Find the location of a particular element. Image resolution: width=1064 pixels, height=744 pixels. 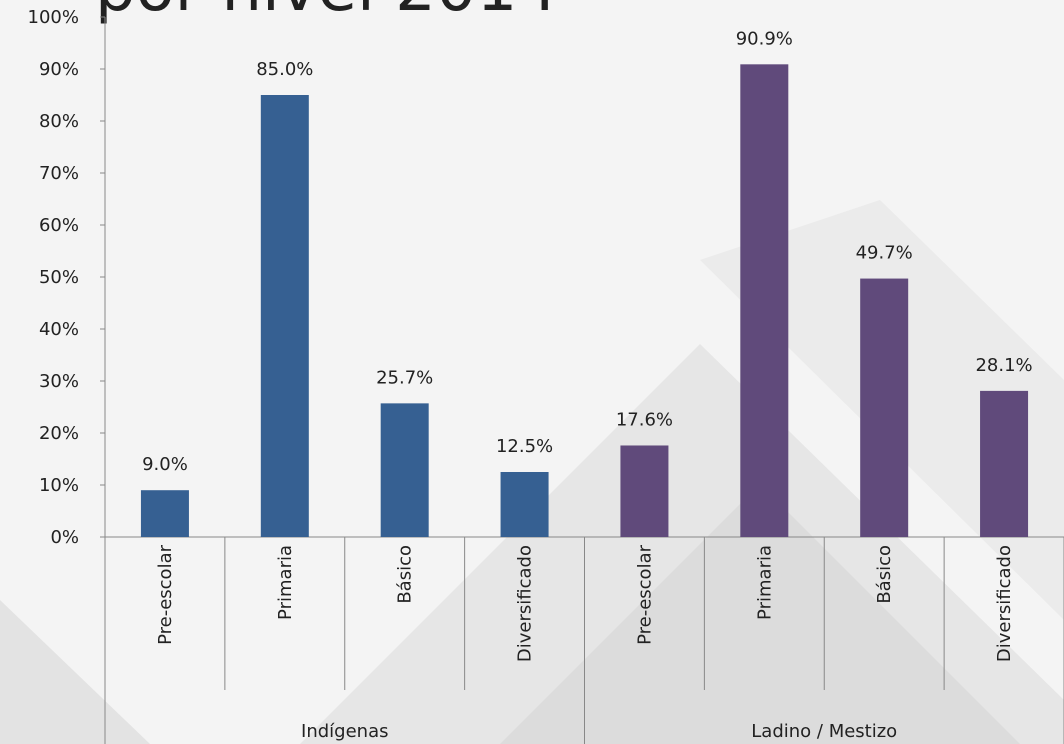

y-tick-label: 90% is located at coordinates (59, 69).